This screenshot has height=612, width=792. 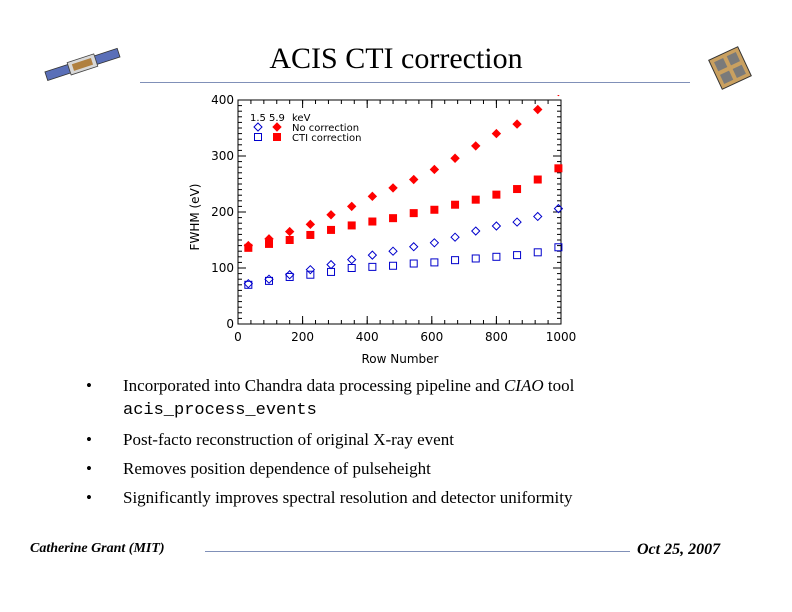 I want to click on chandra-satellite-logo, so click(x=82, y=63).